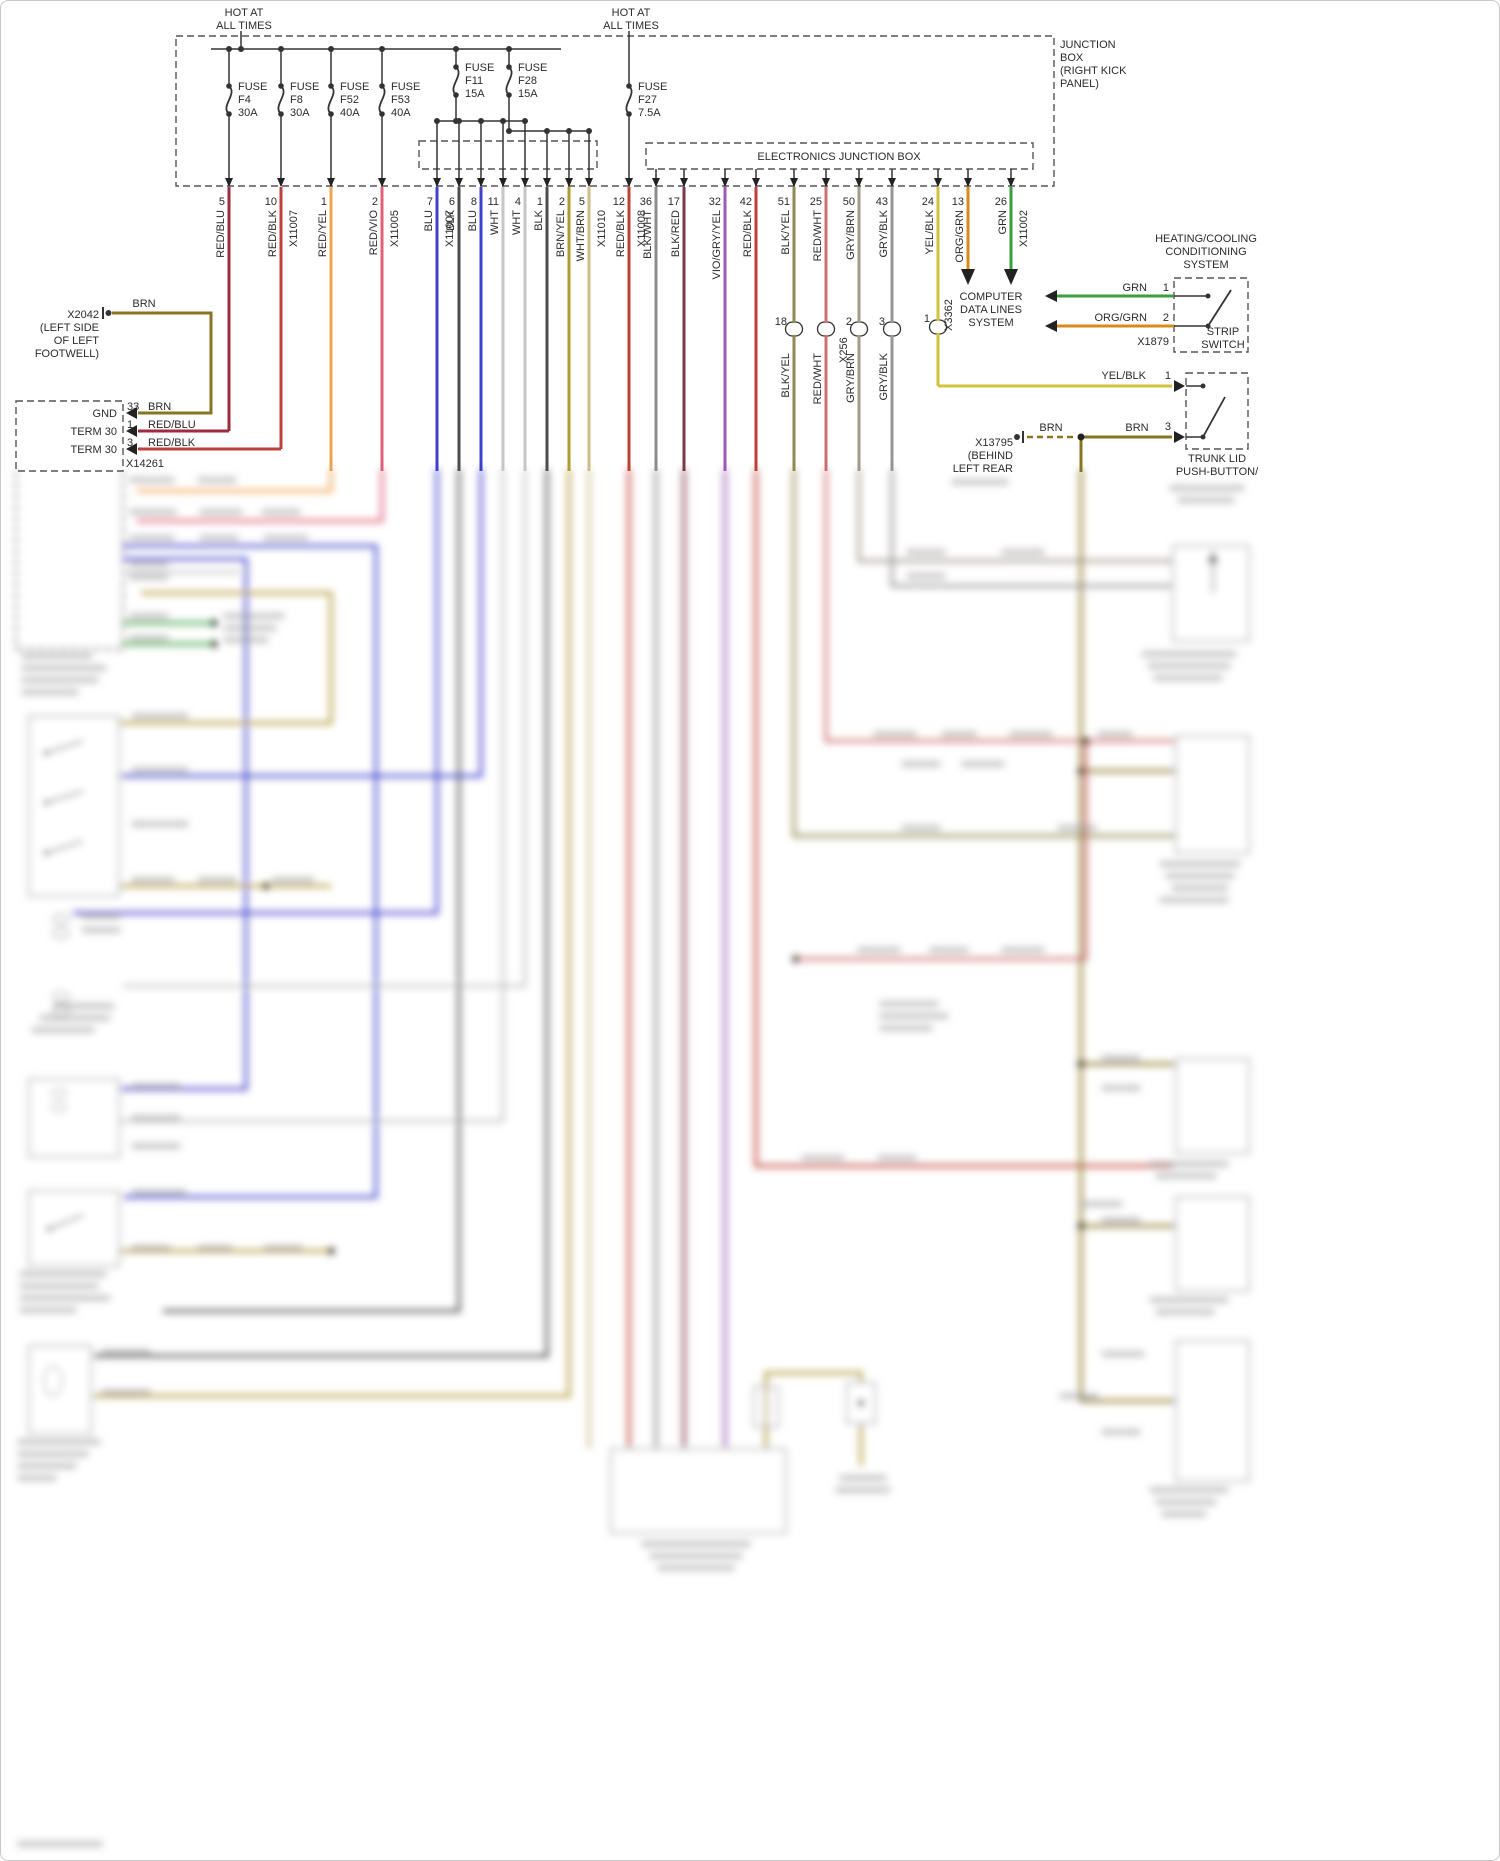 The height and width of the screenshot is (1861, 1500). What do you see at coordinates (323, 233) in the screenshot?
I see `wire-color-label: RED/YEL` at bounding box center [323, 233].